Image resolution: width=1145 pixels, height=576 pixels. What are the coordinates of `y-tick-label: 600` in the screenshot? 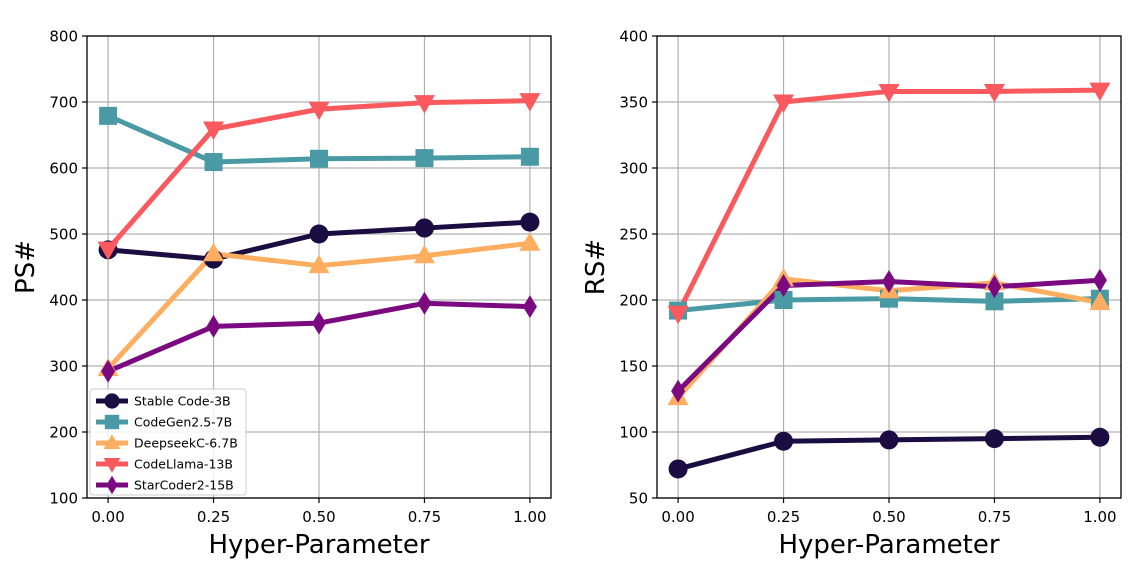 It's located at (63, 169).